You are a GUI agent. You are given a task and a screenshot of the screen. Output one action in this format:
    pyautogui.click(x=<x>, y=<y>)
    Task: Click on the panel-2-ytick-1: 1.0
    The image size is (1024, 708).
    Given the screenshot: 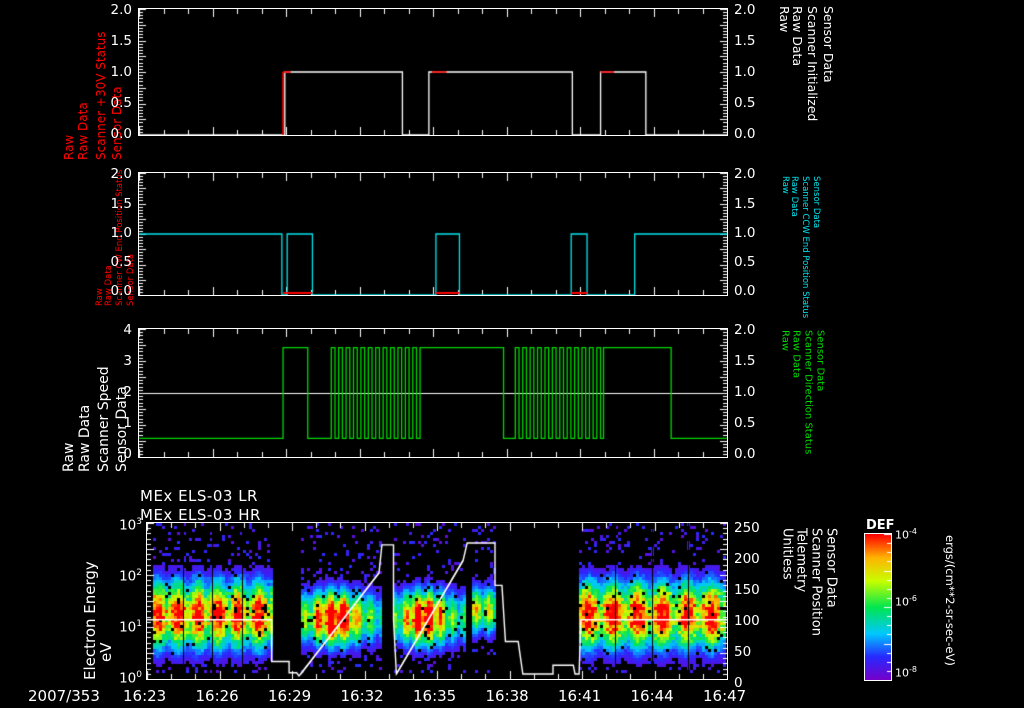 What is the action you would take?
    pyautogui.click(x=121, y=233)
    